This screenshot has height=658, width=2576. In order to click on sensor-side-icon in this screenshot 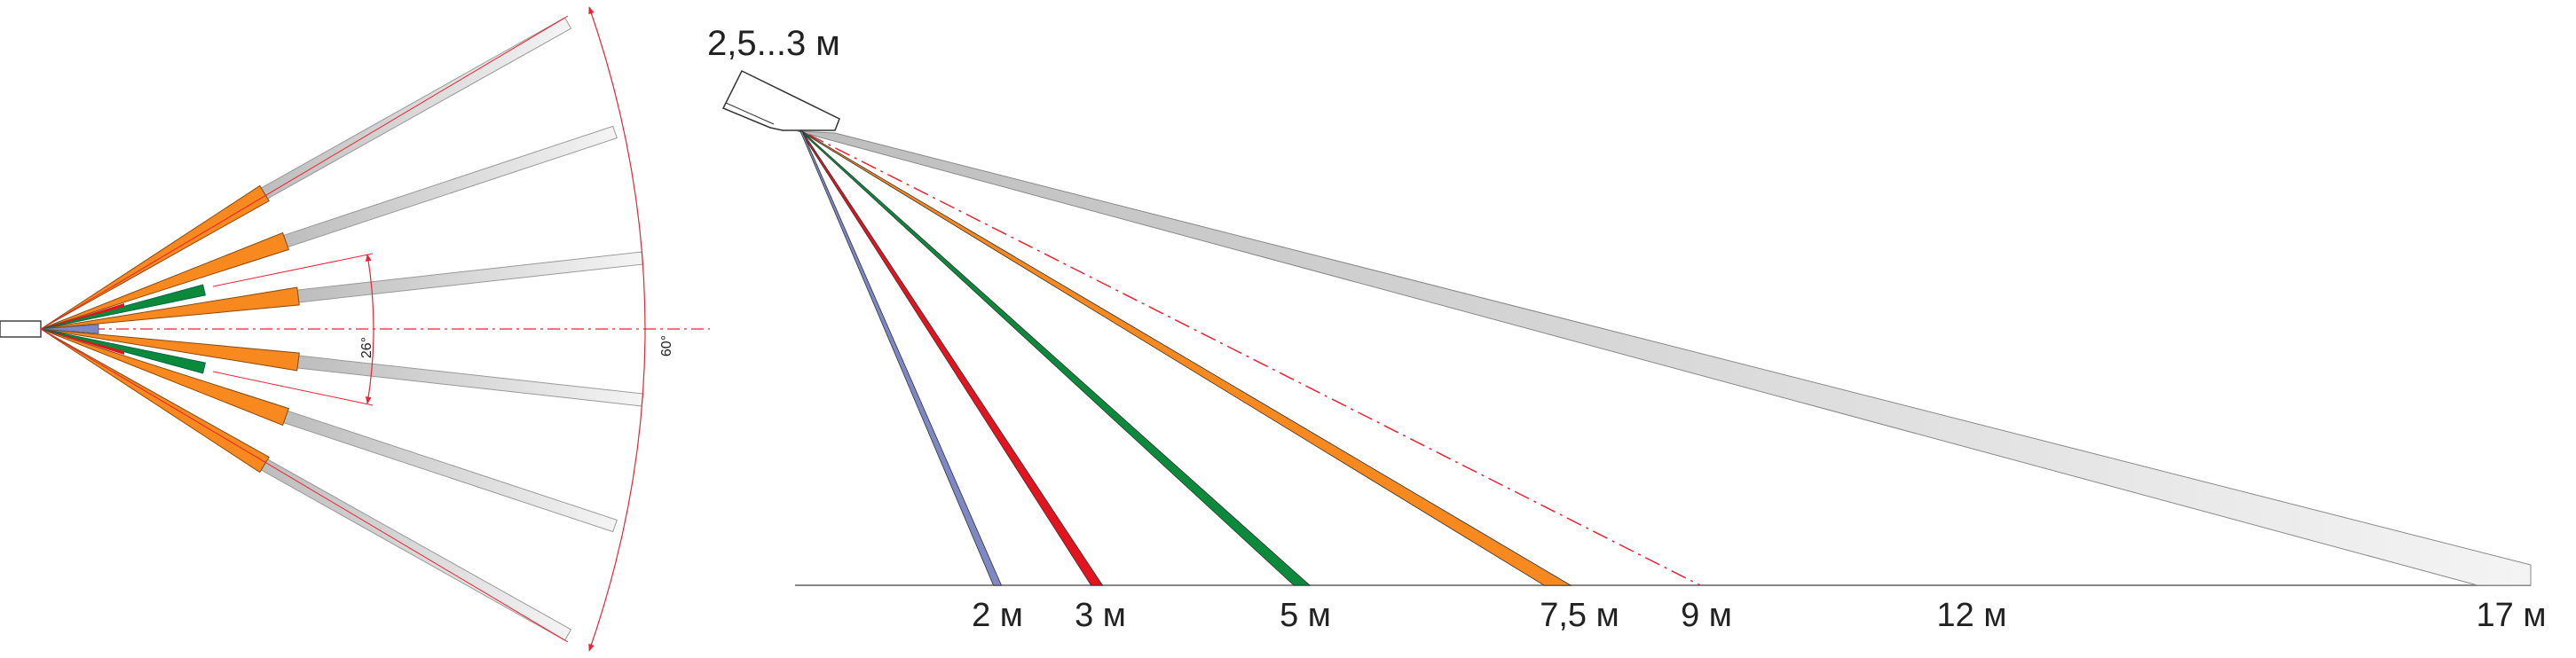, I will do `click(781, 100)`.